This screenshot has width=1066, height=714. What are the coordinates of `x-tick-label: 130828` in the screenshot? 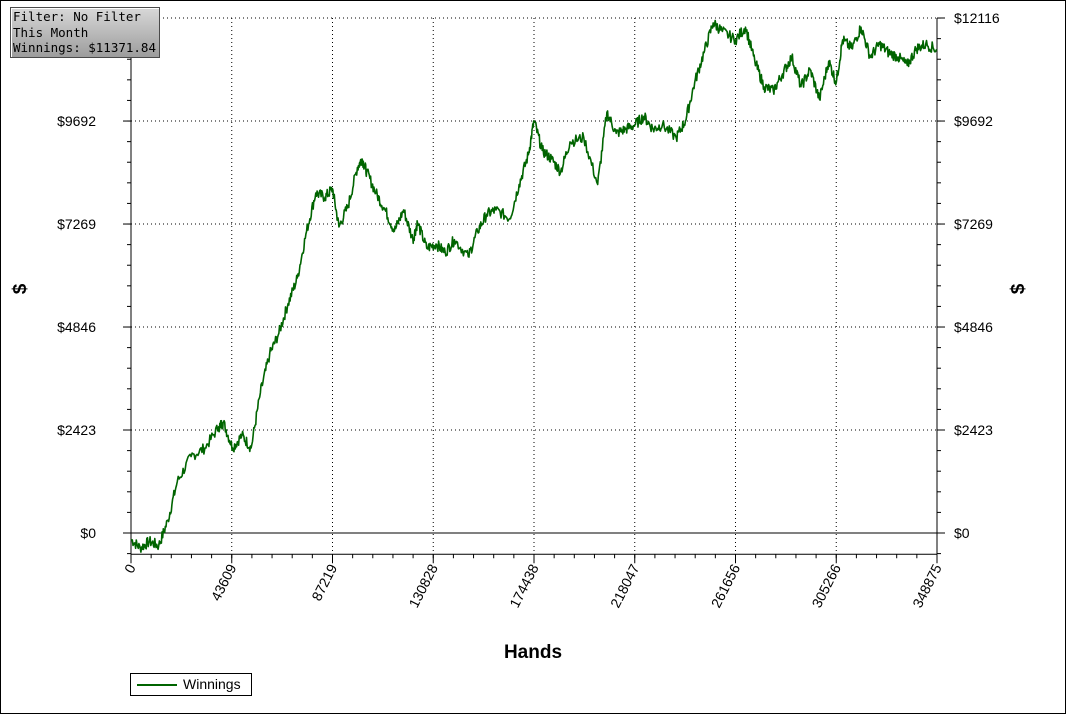 It's located at (423, 585).